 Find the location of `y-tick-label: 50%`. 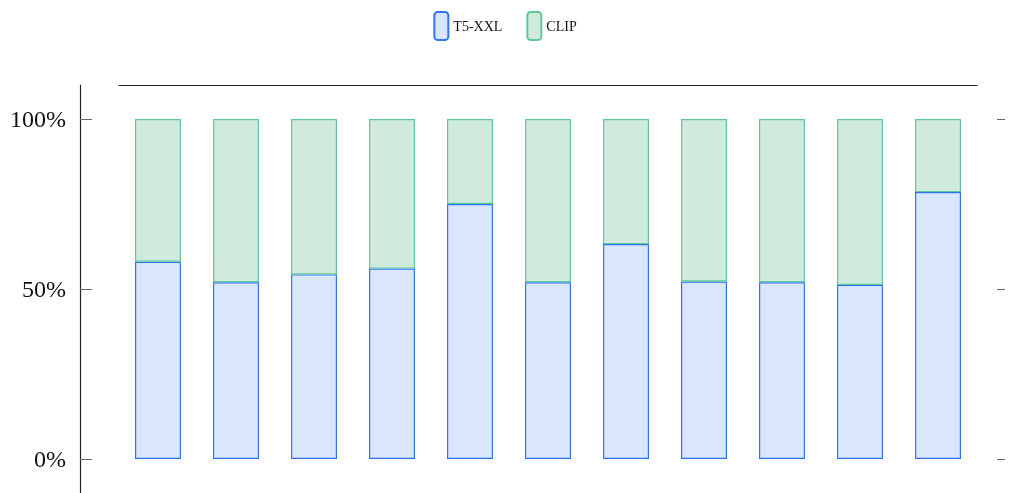

y-tick-label: 50% is located at coordinates (44, 289).